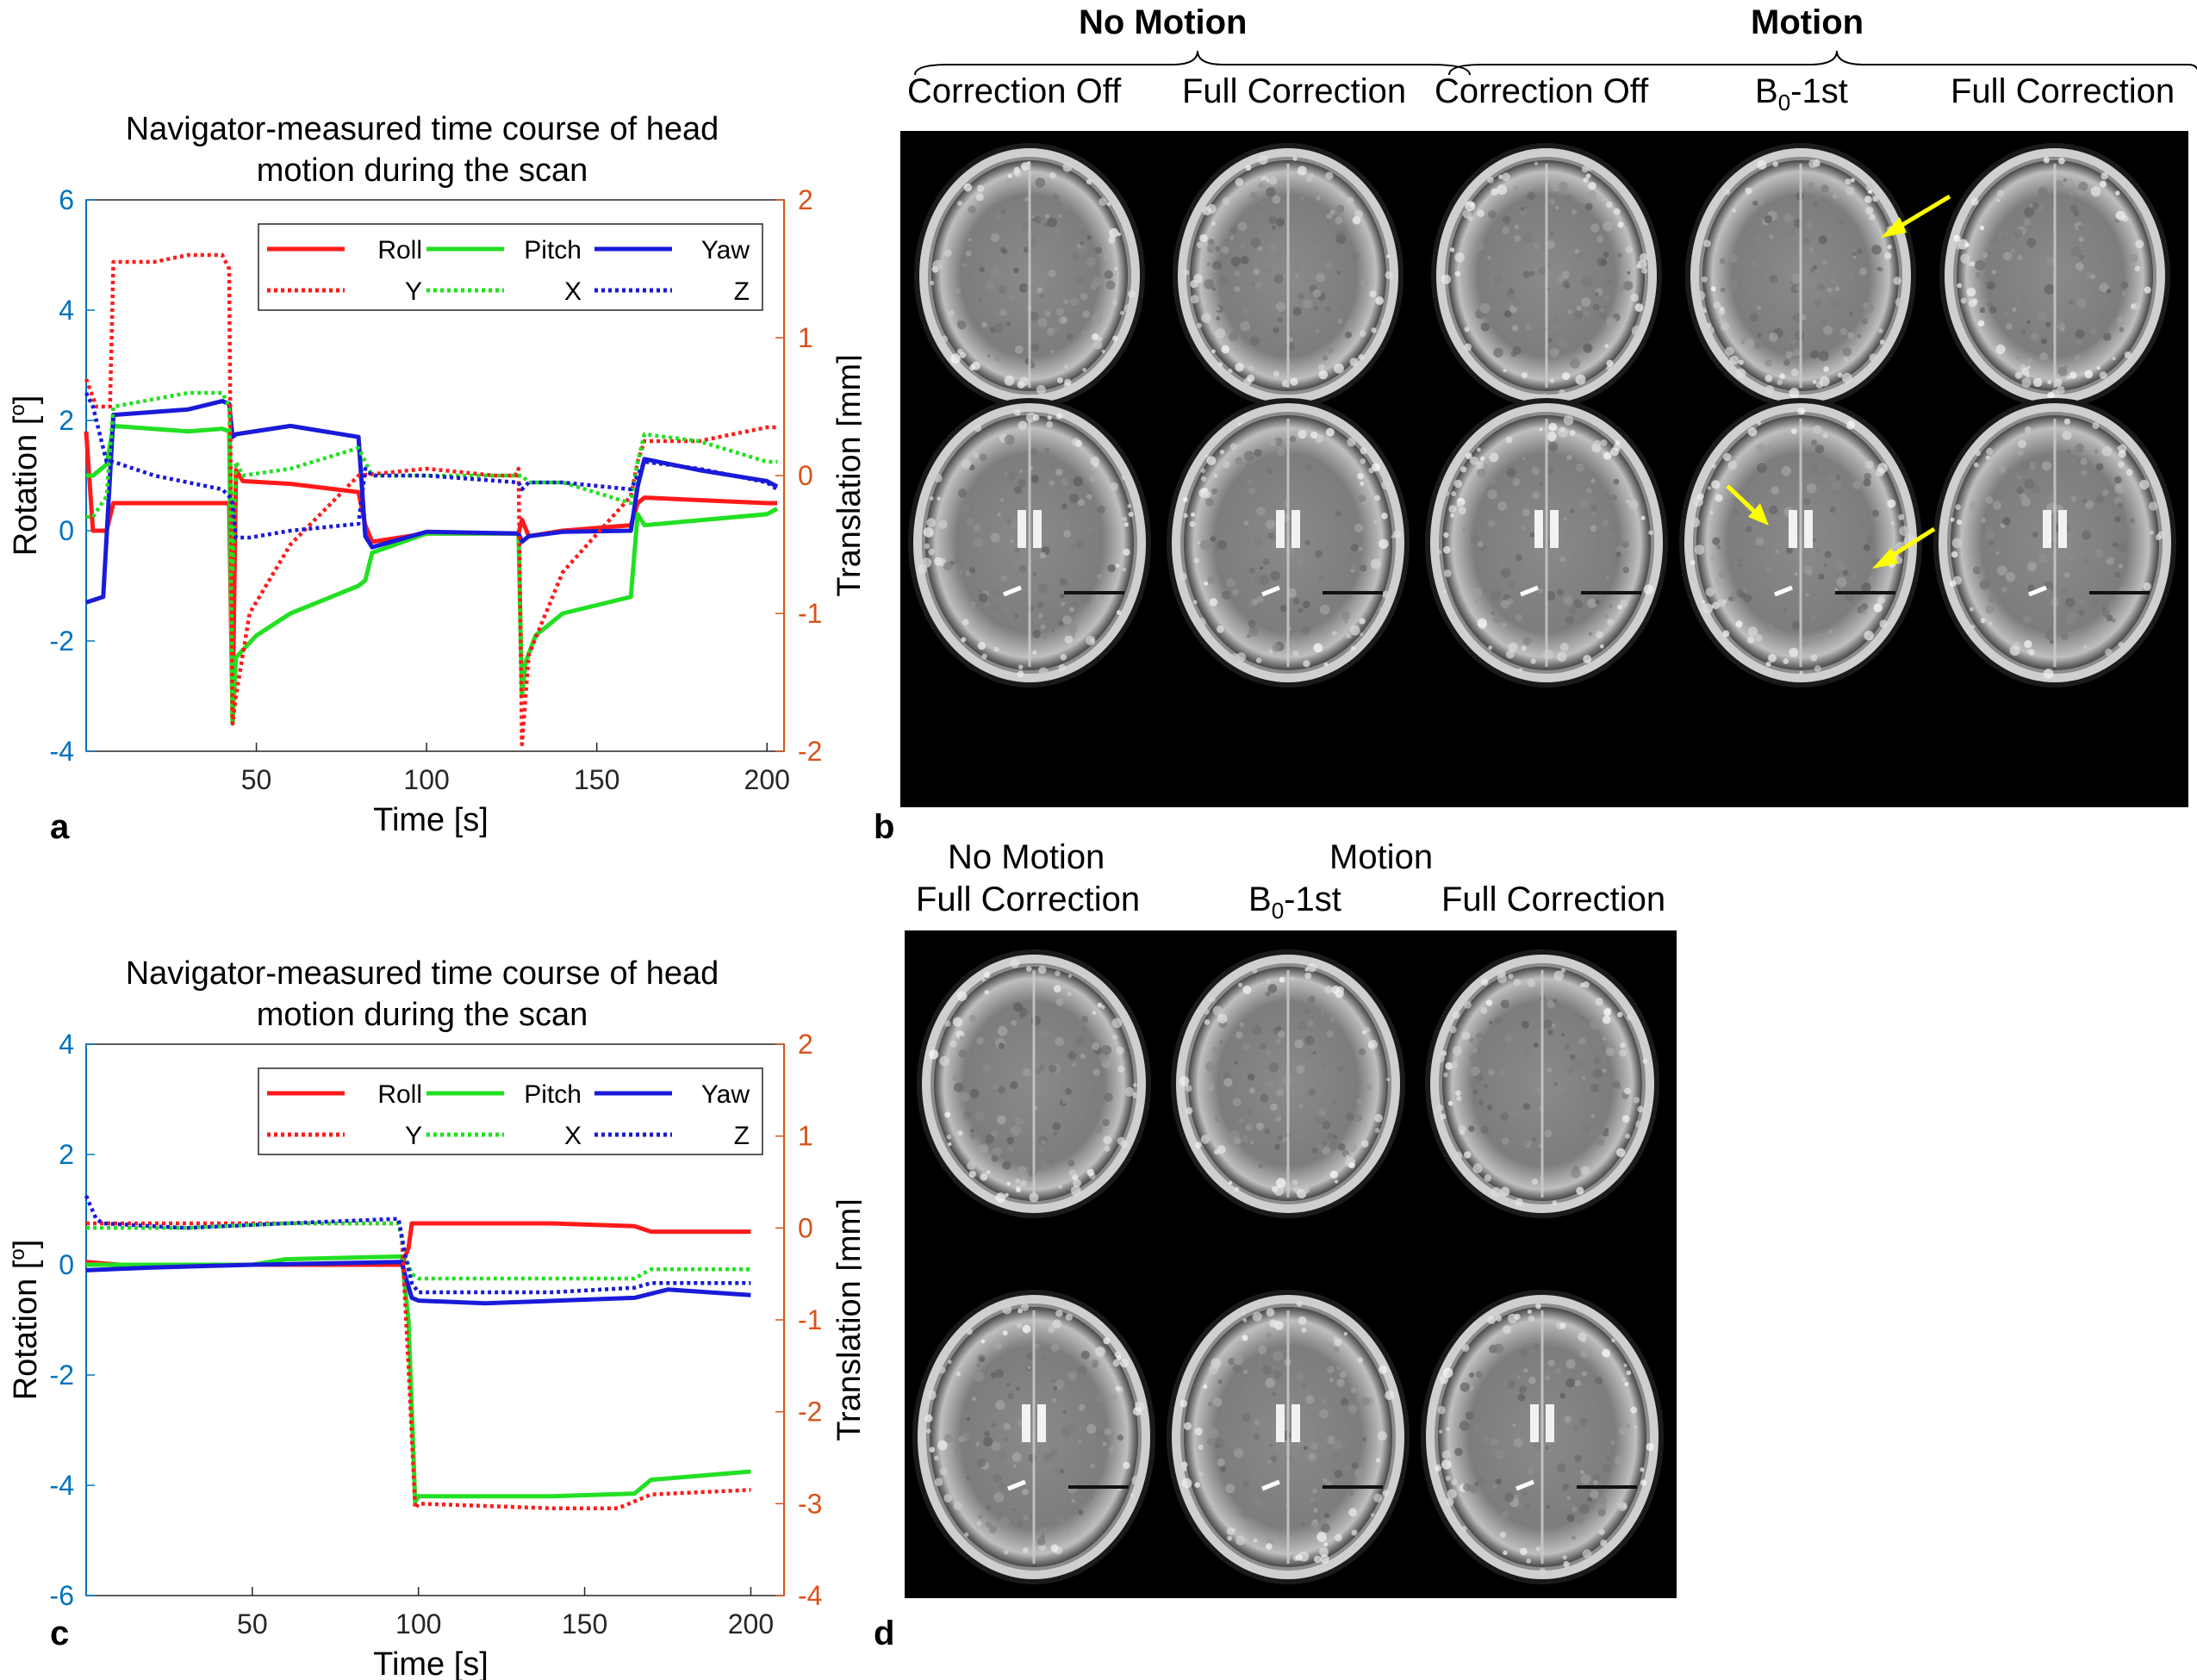 The height and width of the screenshot is (1680, 2197). What do you see at coordinates (1163, 22) in the screenshot?
I see `panel-b-group-no-motion: No Motion` at bounding box center [1163, 22].